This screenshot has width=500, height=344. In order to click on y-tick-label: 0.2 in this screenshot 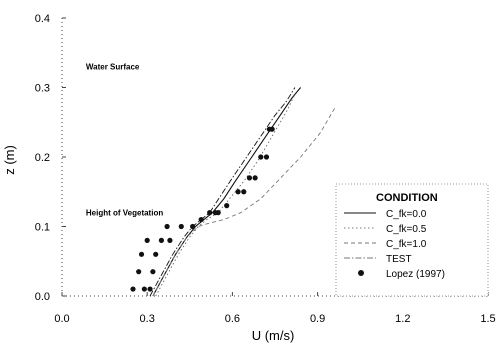, I will do `click(42, 158)`.